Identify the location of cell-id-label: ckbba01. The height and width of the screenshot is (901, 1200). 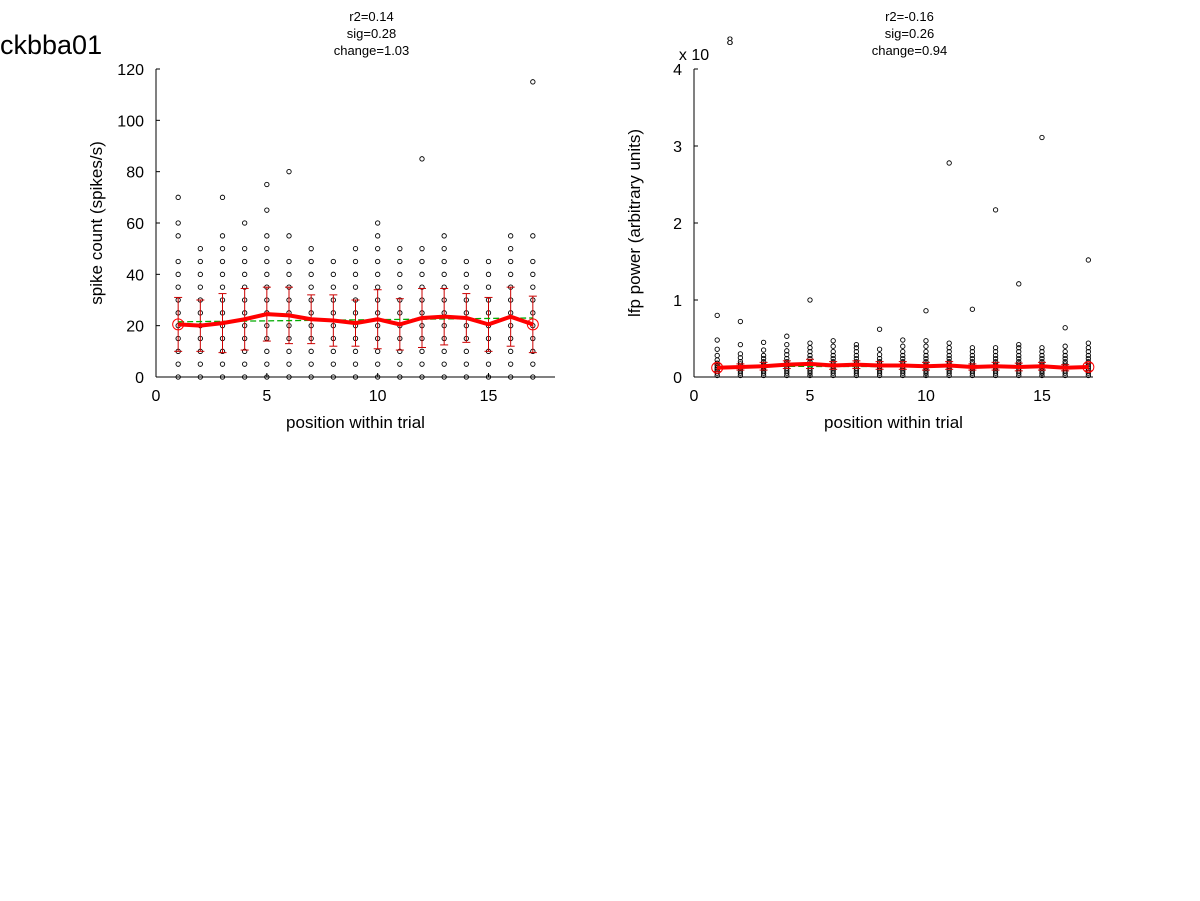
(51, 45).